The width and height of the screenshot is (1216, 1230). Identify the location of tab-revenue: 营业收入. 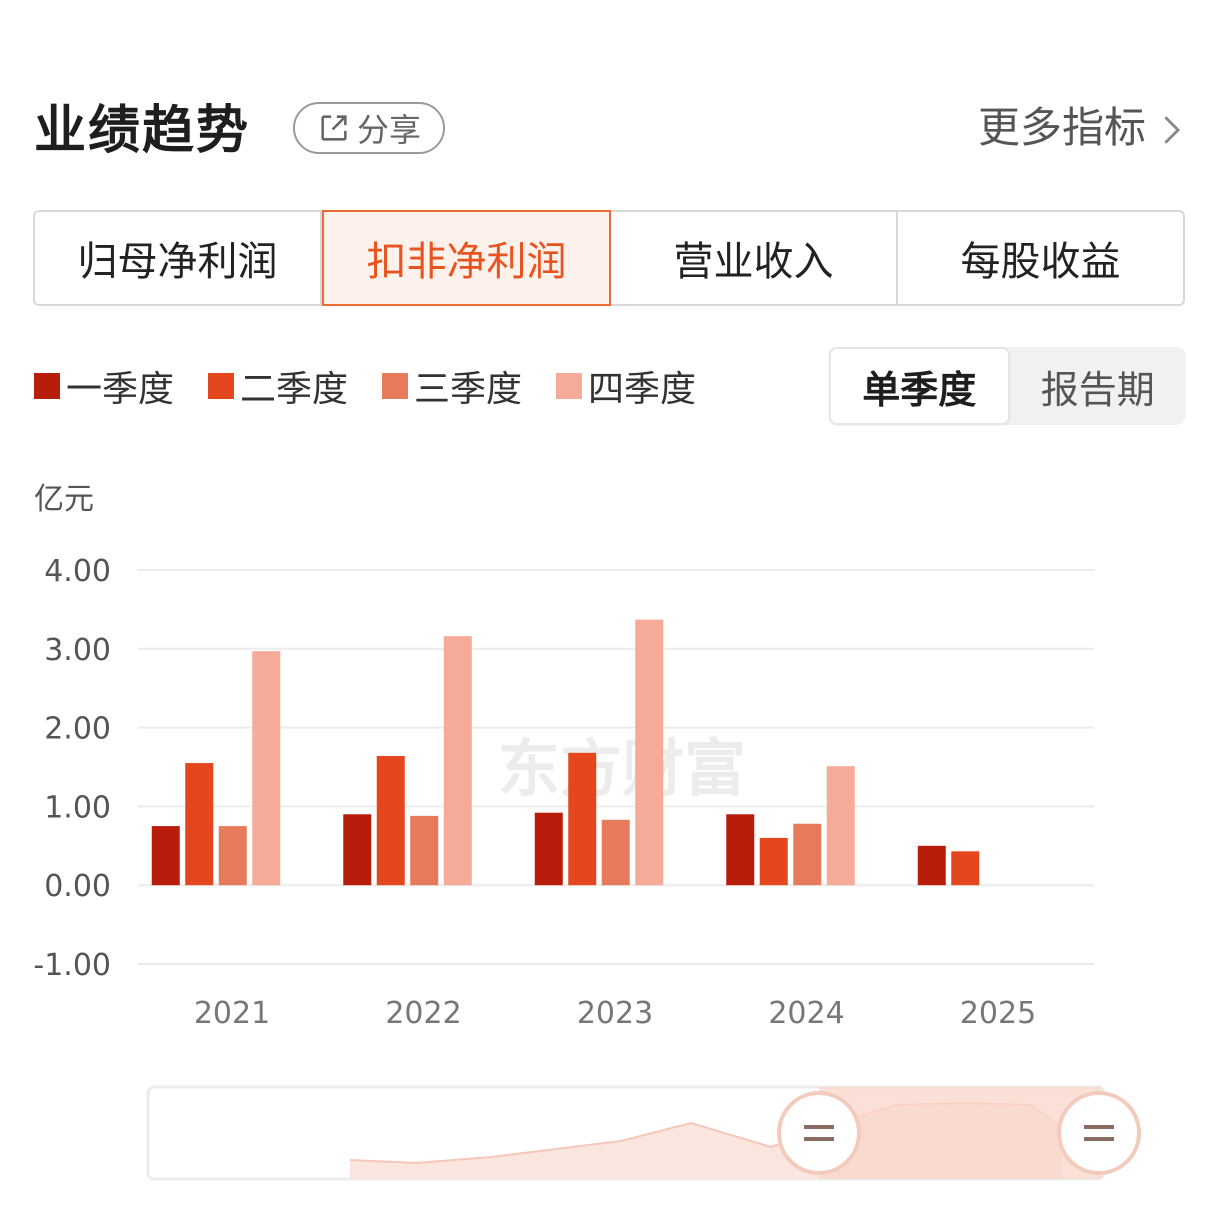
(754, 258).